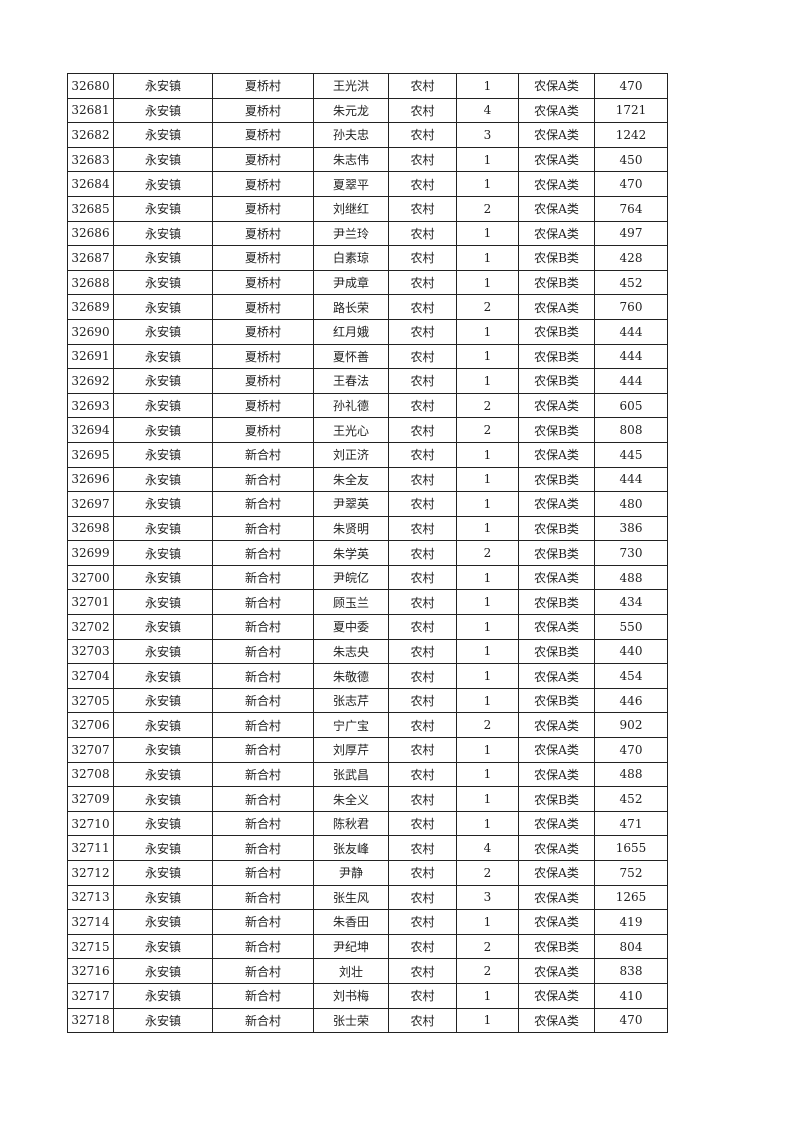 This screenshot has width=793, height=1122. Describe the element at coordinates (351, 504) in the screenshot. I see `person-name-cell: 尹翠英` at that location.